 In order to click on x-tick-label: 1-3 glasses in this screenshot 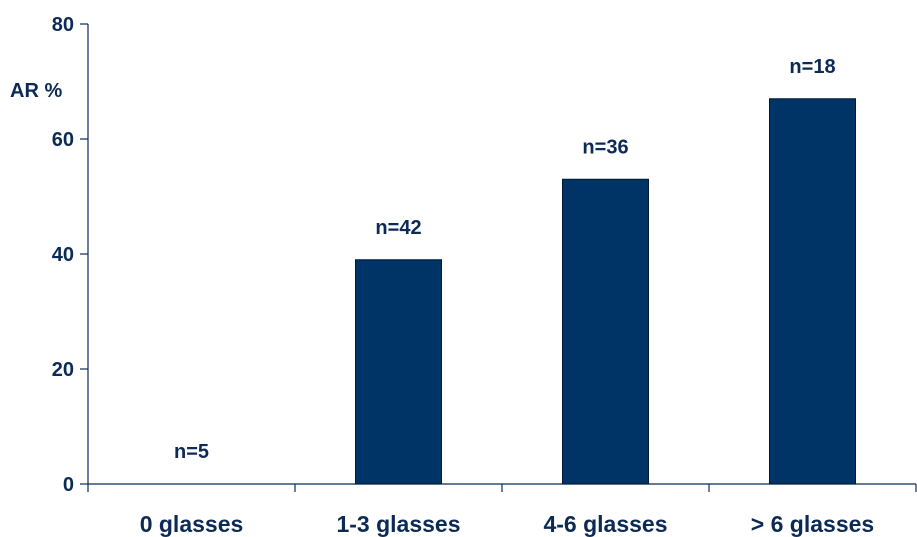, I will do `click(398, 524)`.